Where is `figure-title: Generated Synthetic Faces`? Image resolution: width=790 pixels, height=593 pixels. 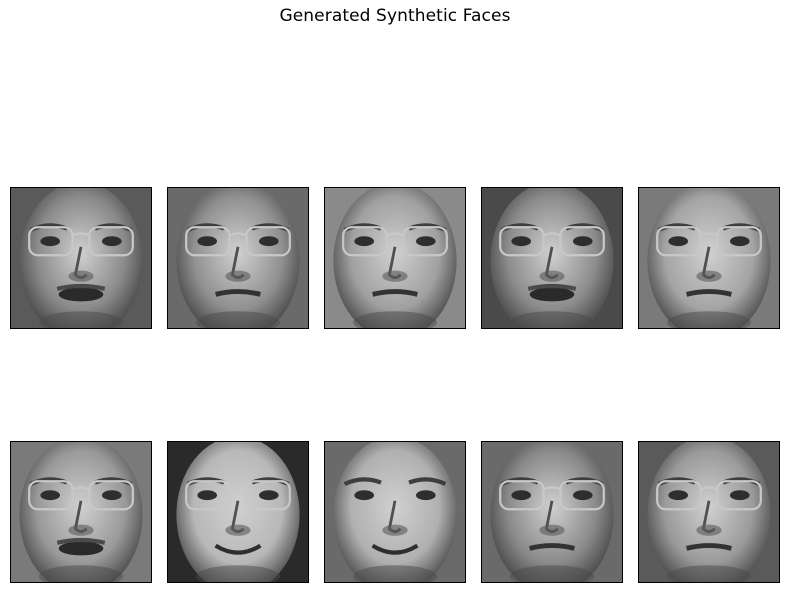 figure-title: Generated Synthetic Faces is located at coordinates (395, 16).